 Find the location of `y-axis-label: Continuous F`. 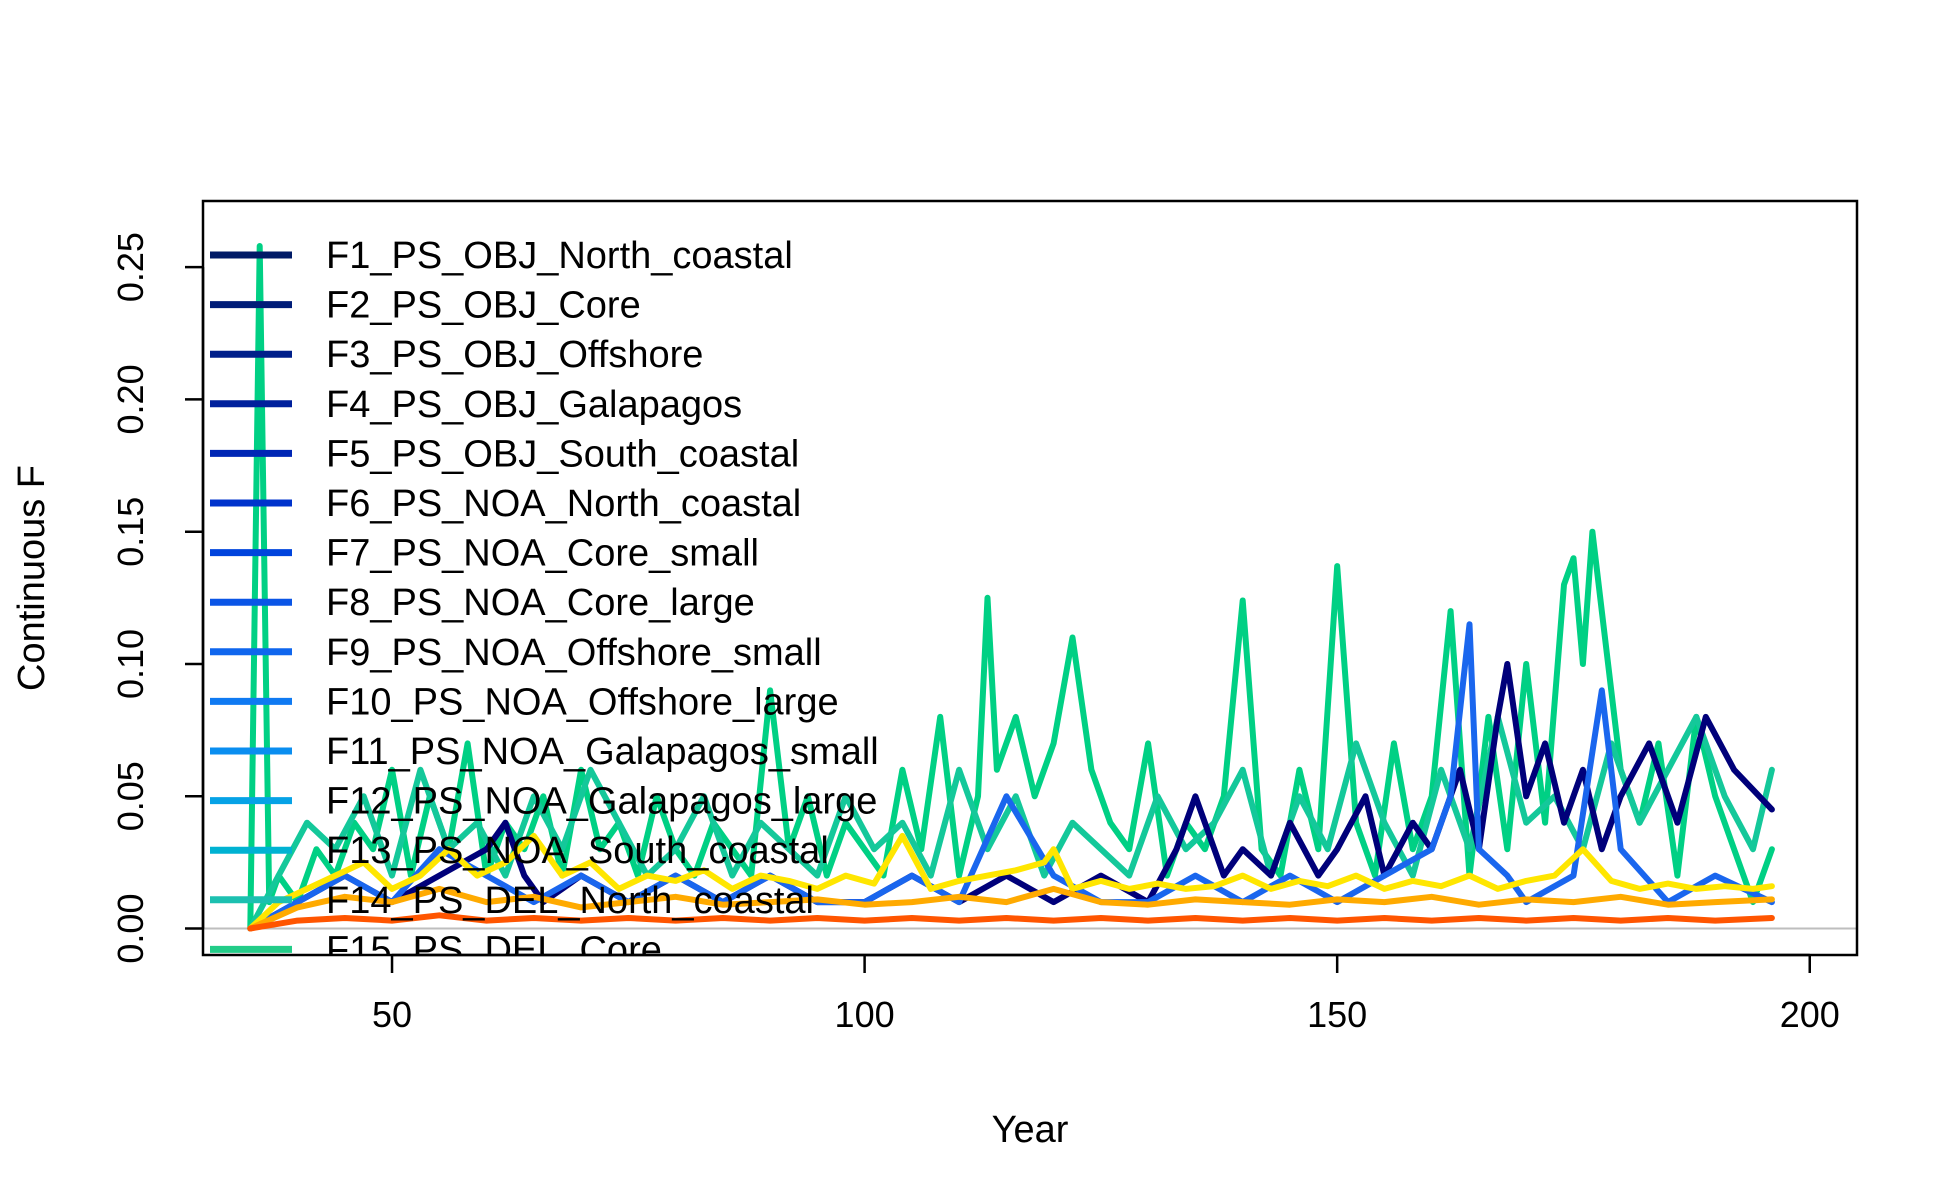

y-axis-label: Continuous F is located at coordinates (32, 578).